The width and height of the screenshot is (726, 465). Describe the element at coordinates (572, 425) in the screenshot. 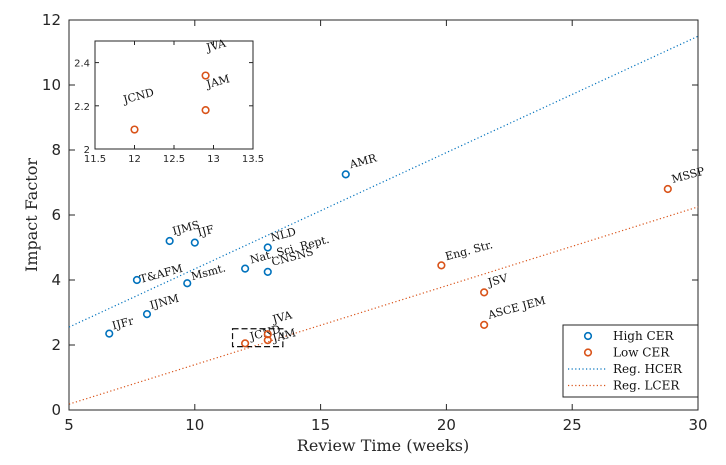

I see `x-tick-label: 25` at that location.